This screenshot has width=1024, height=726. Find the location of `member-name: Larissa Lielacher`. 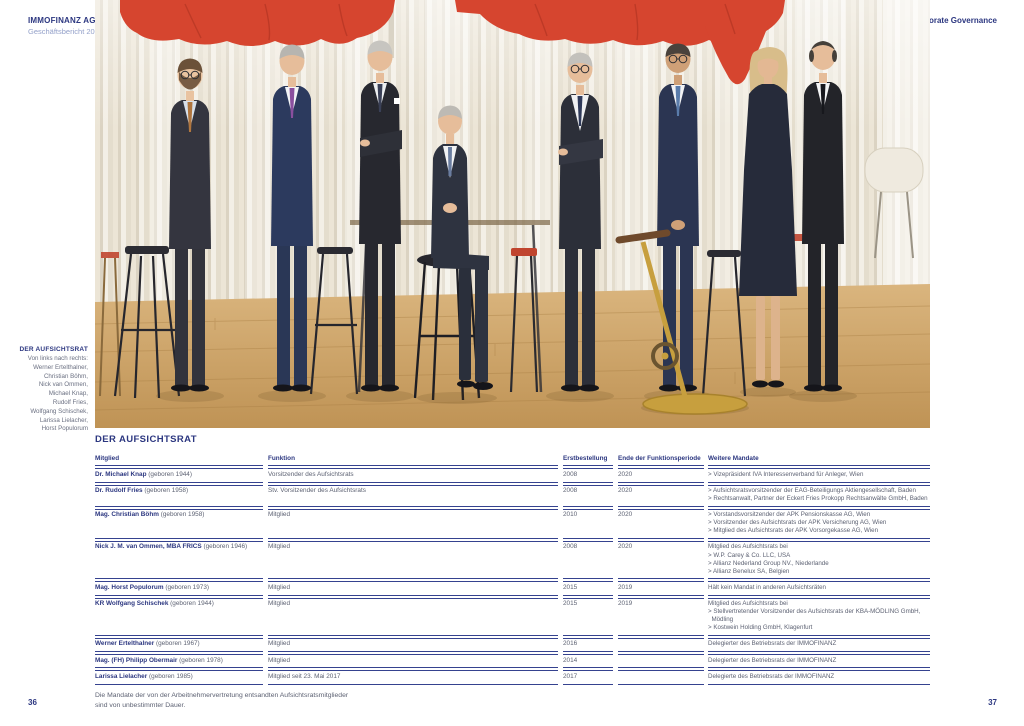

member-name: Larissa Lielacher is located at coordinates (121, 676).